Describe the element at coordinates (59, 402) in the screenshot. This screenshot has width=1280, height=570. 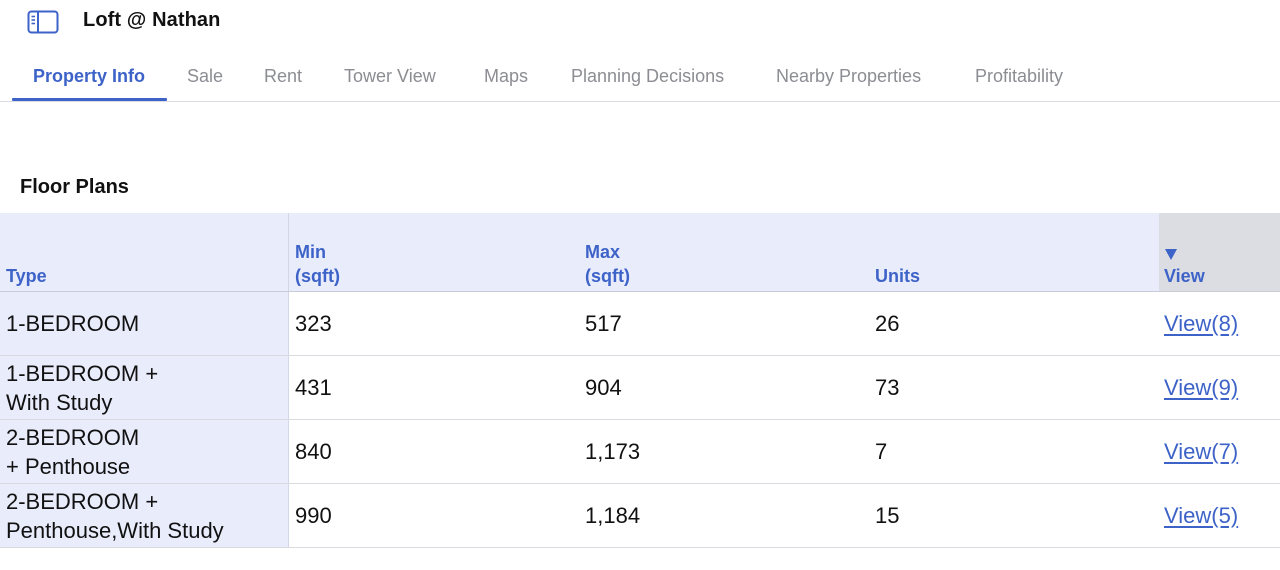
I see `type-value-line2: With Study` at that location.